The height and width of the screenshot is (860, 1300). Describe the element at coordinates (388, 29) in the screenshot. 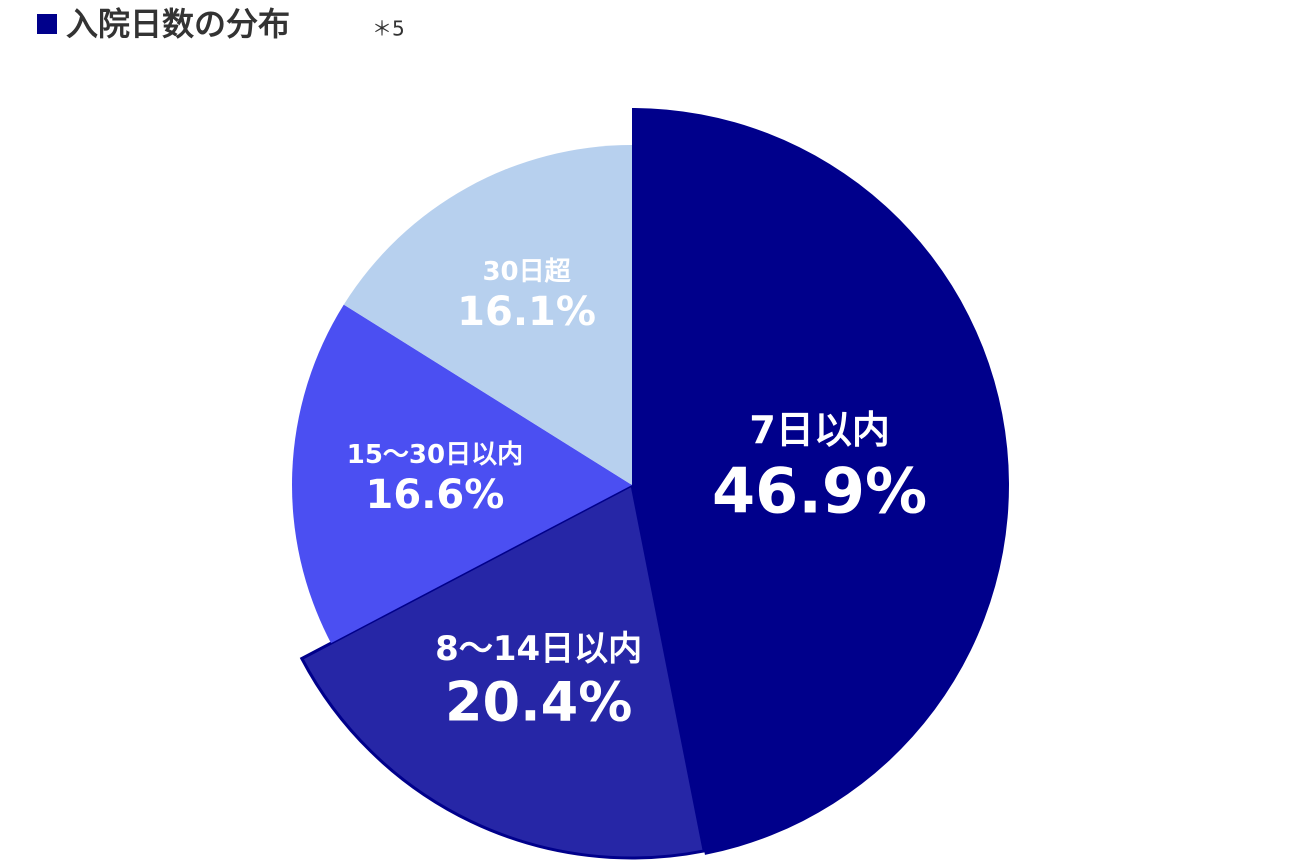

I see `title-note: ＊5` at that location.